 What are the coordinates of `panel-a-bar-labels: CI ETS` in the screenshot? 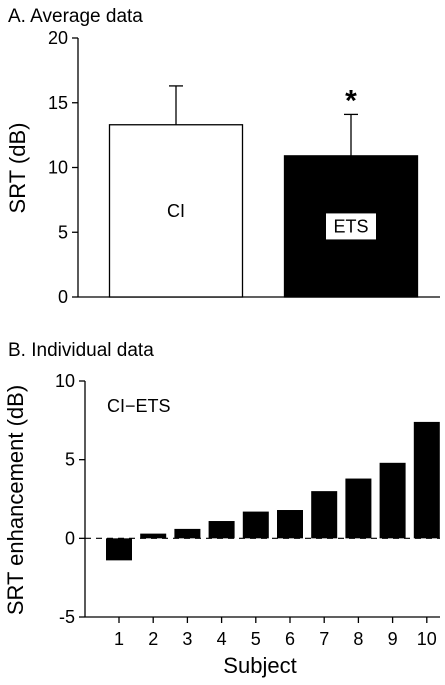 It's located at (271, 220).